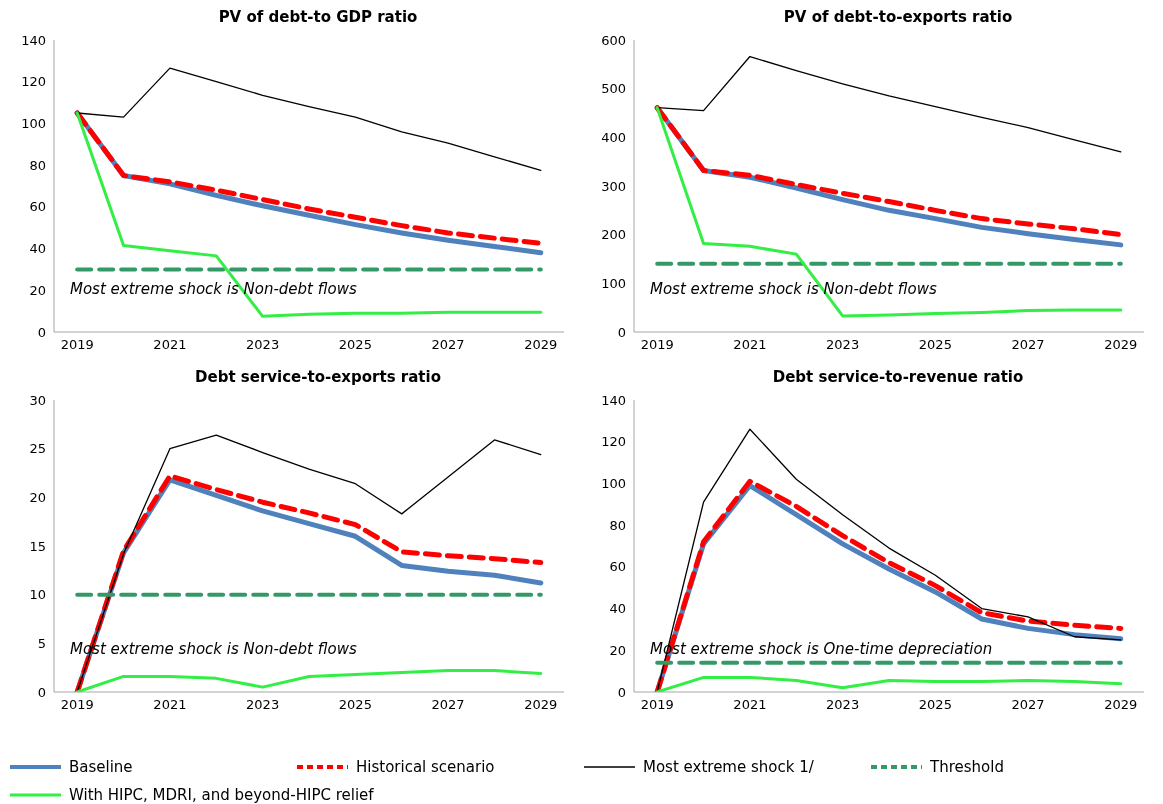 The width and height of the screenshot is (1163, 804). What do you see at coordinates (613, 186) in the screenshot?
I see `y-tick-label: 300` at bounding box center [613, 186].